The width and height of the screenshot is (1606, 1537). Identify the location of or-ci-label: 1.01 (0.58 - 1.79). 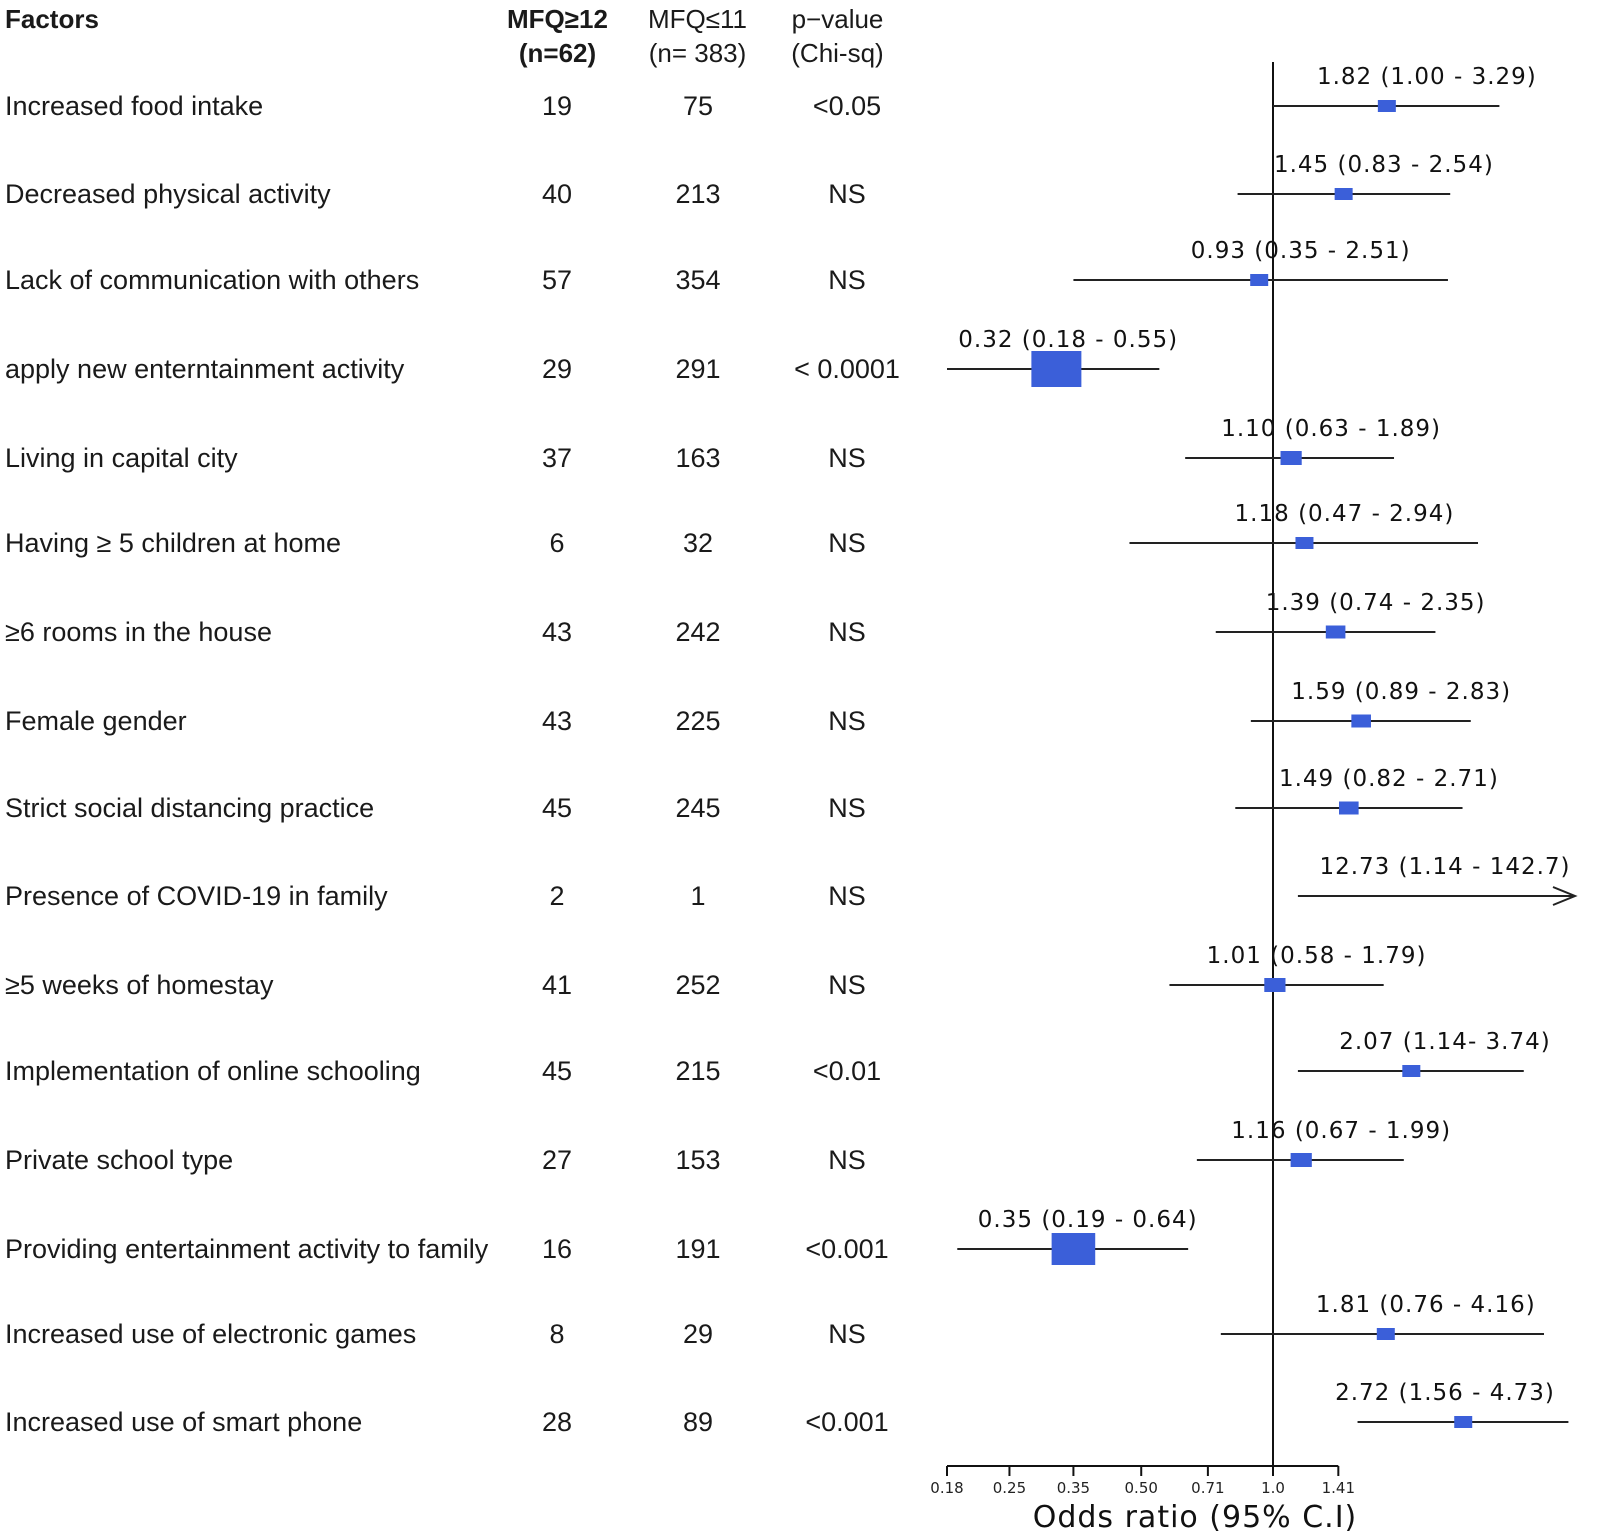
(1317, 956).